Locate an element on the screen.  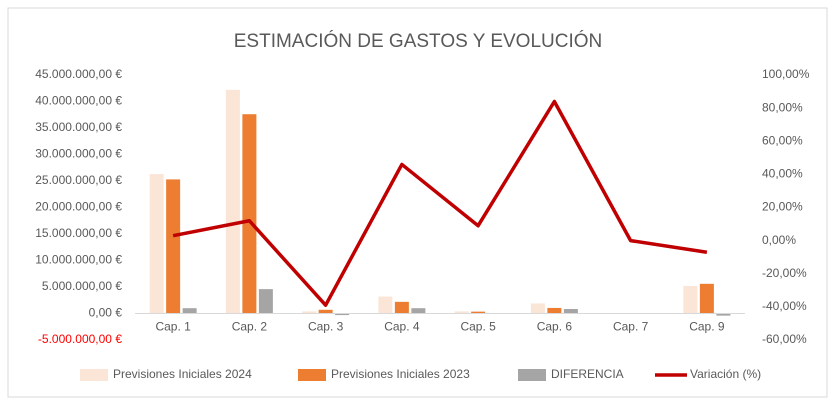
legend-label: Variación (%) is located at coordinates (725, 374).